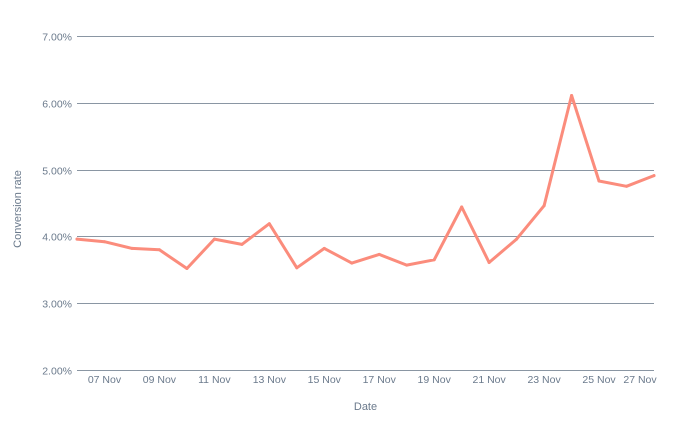 The height and width of the screenshot is (428, 689). What do you see at coordinates (57, 105) in the screenshot?
I see `y-tick-label: 6.00%` at bounding box center [57, 105].